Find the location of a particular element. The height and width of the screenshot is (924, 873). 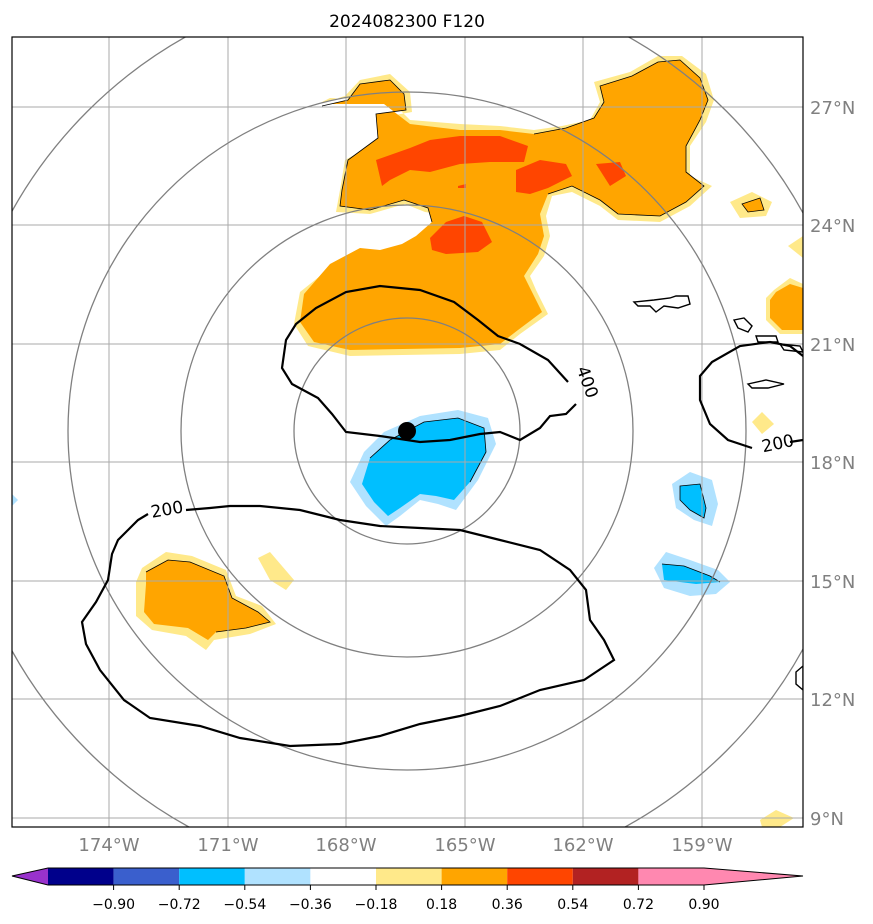

lon-label-171w: 171°W is located at coordinates (227, 845).